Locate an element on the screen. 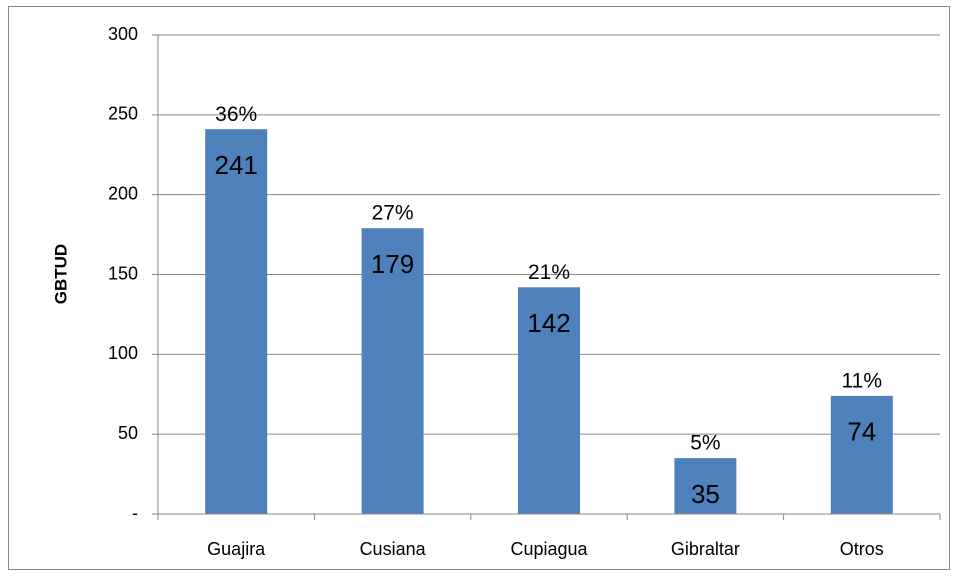 Image resolution: width=958 pixels, height=577 pixels. x-tick-label: Otros is located at coordinates (862, 549).